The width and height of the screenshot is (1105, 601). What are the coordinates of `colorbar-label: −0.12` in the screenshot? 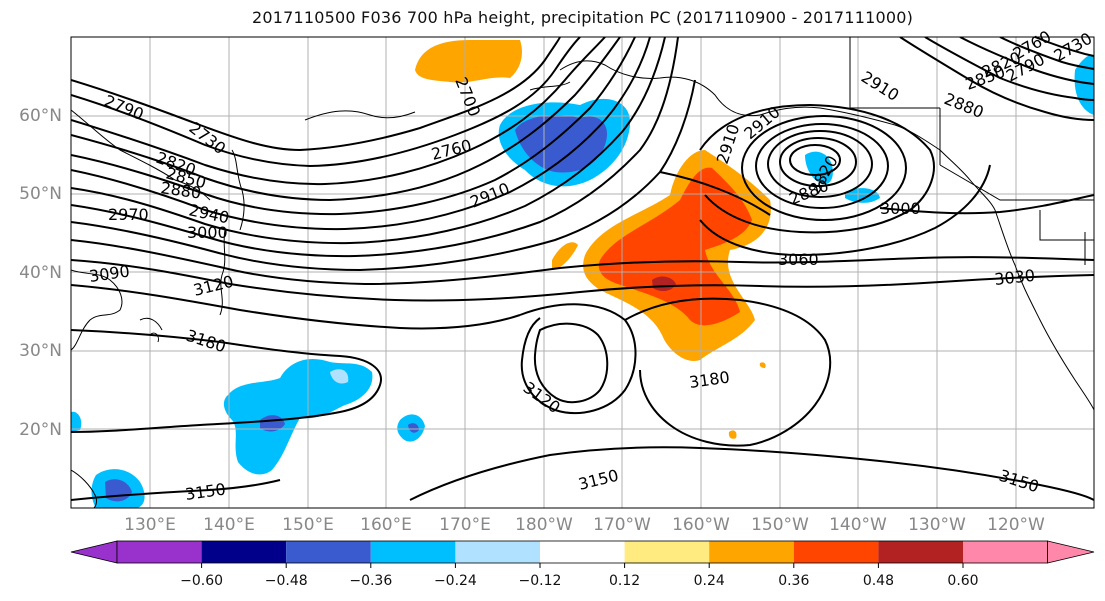 It's located at (540, 581).